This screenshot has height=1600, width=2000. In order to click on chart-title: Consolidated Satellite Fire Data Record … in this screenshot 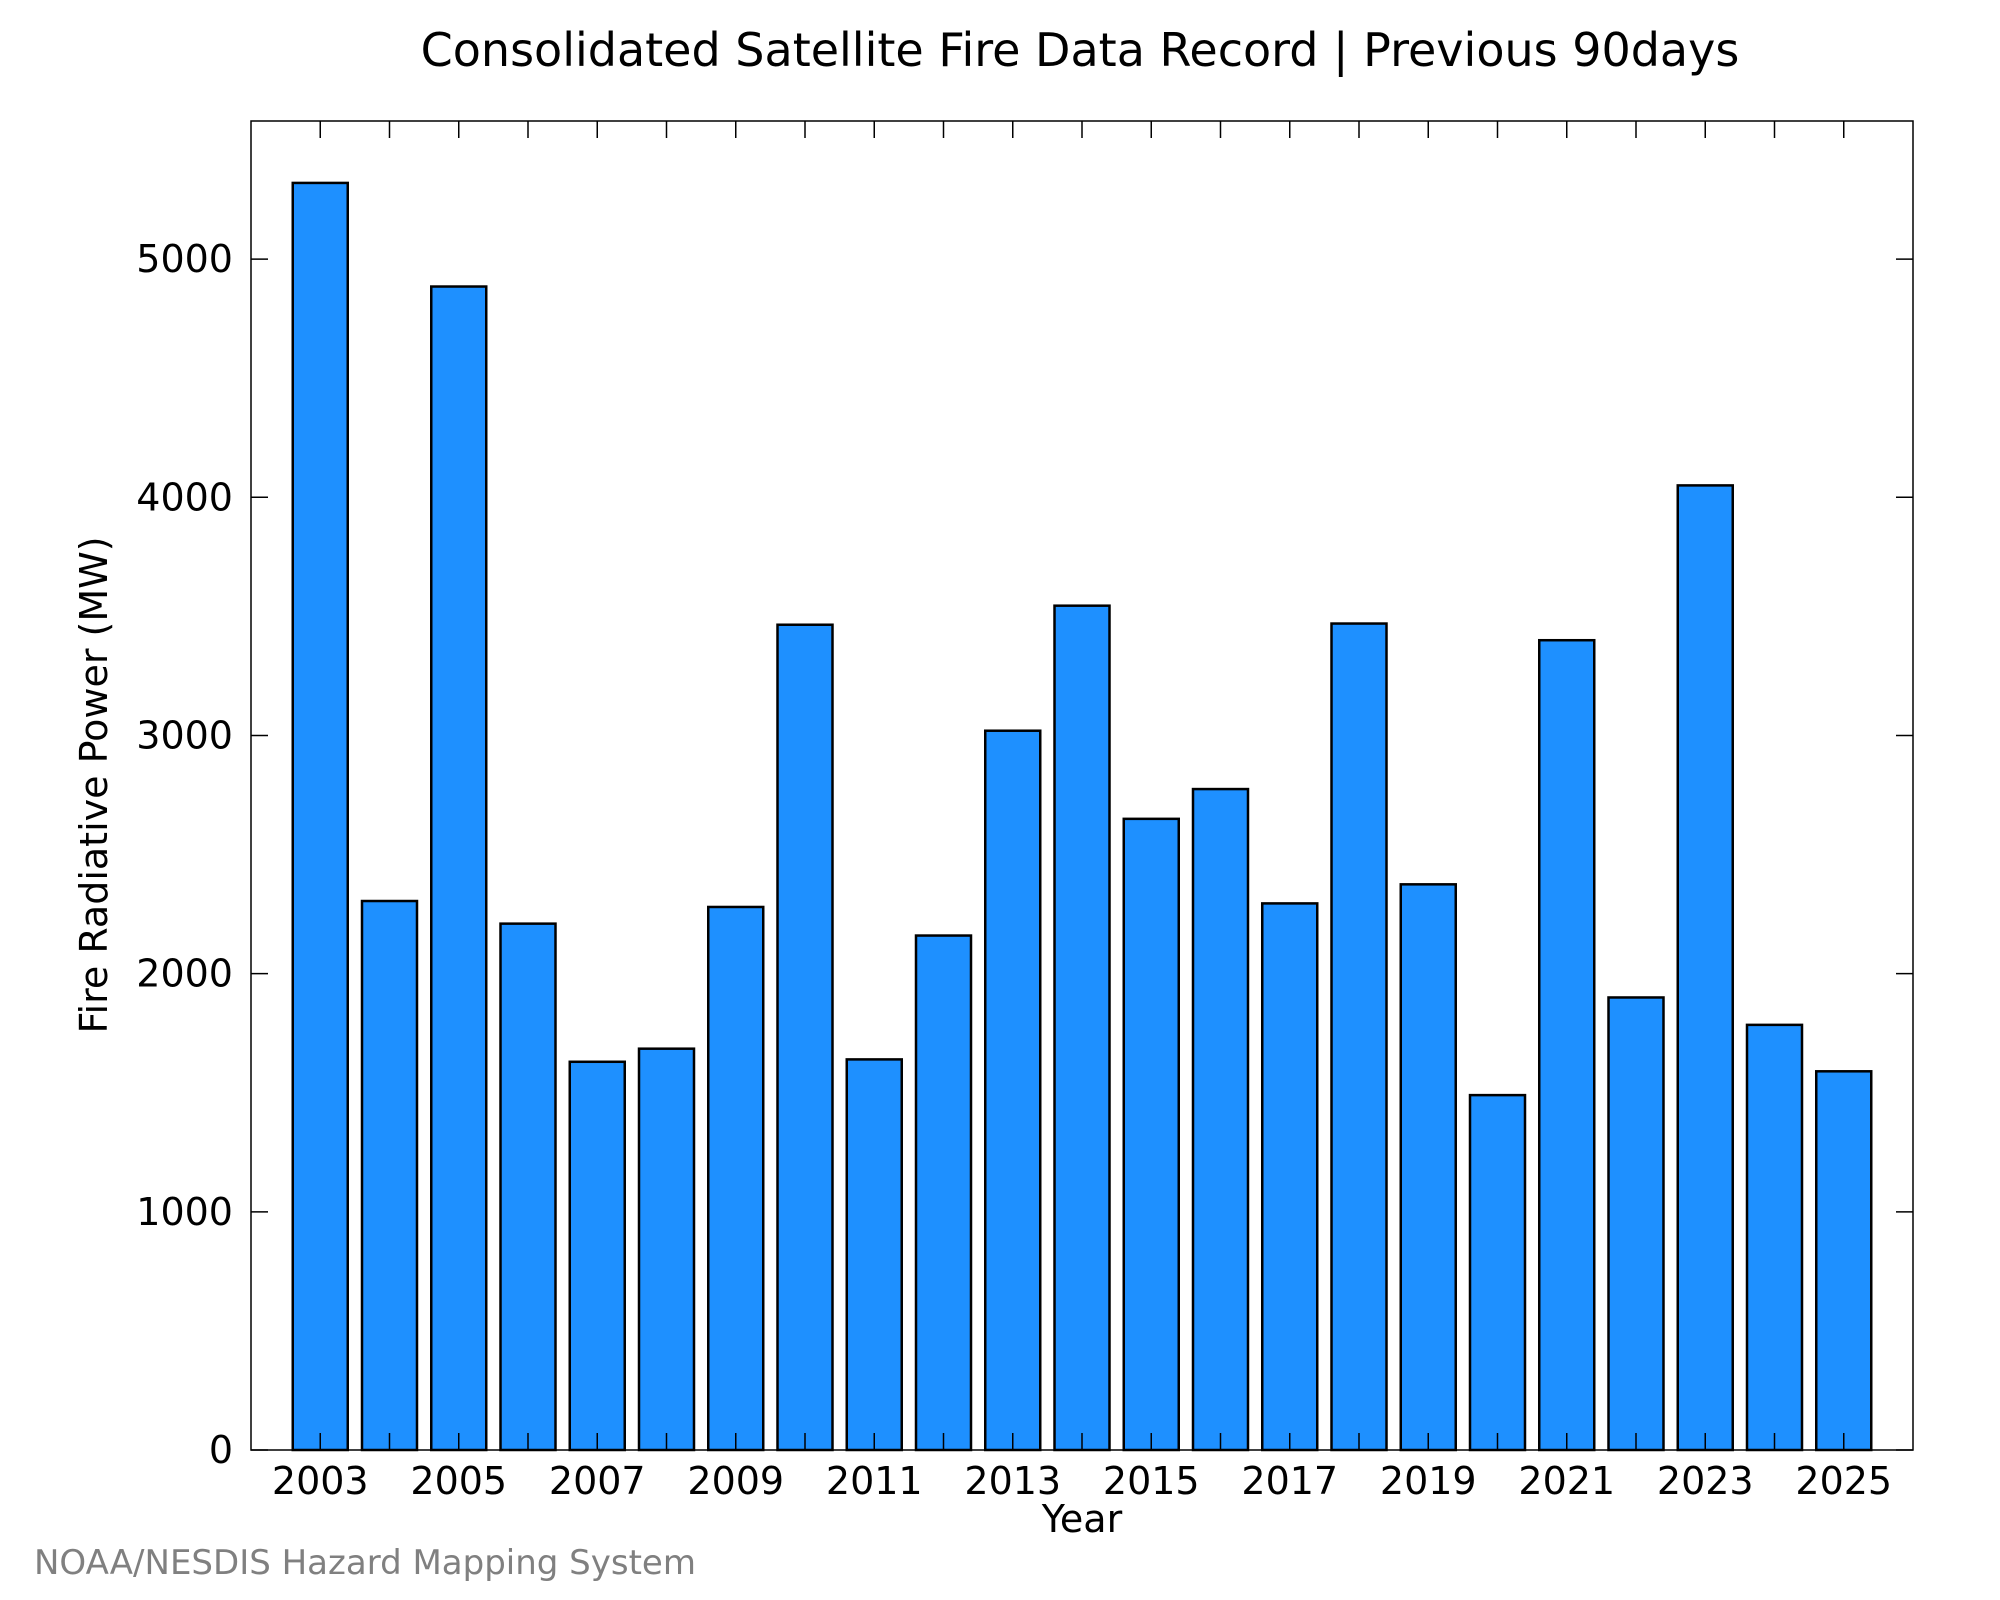, I will do `click(1080, 50)`.